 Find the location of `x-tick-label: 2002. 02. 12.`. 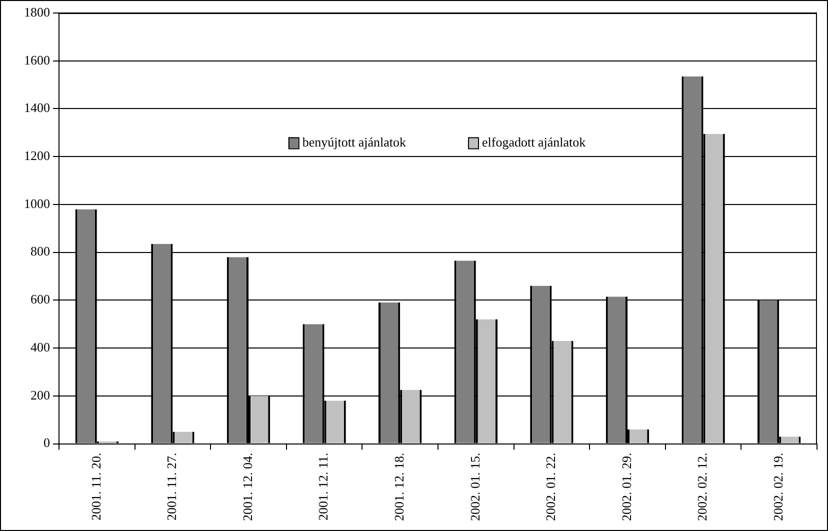

x-tick-label: 2002. 02. 12. is located at coordinates (702, 486).